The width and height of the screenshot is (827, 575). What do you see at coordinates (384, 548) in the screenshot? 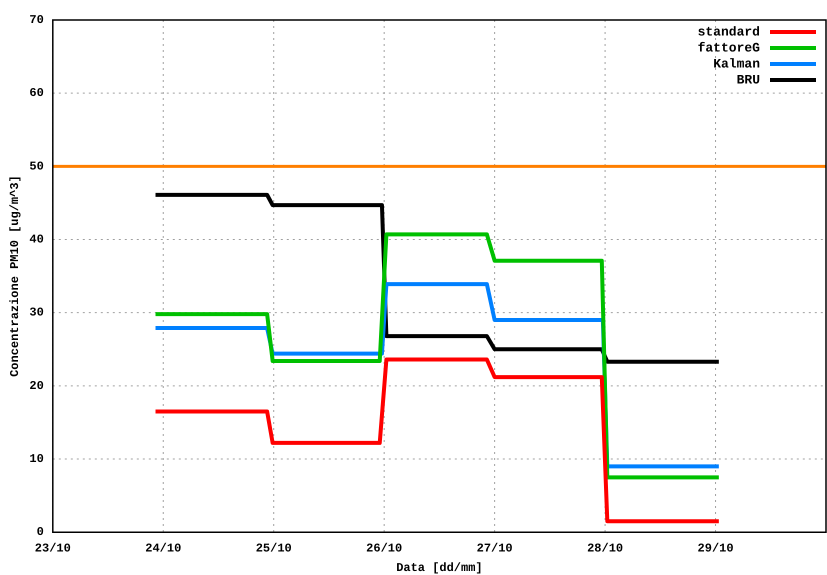
I see `x-tick-label: 26/10` at bounding box center [384, 548].